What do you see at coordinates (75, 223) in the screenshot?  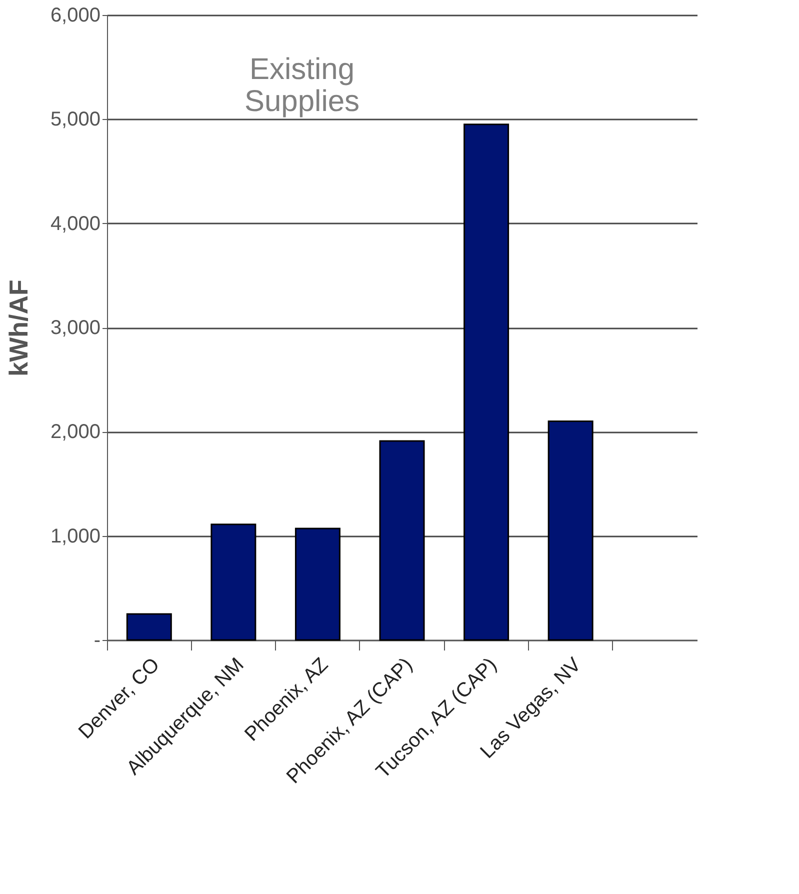 I see `y-tick-label: 4,000` at bounding box center [75, 223].